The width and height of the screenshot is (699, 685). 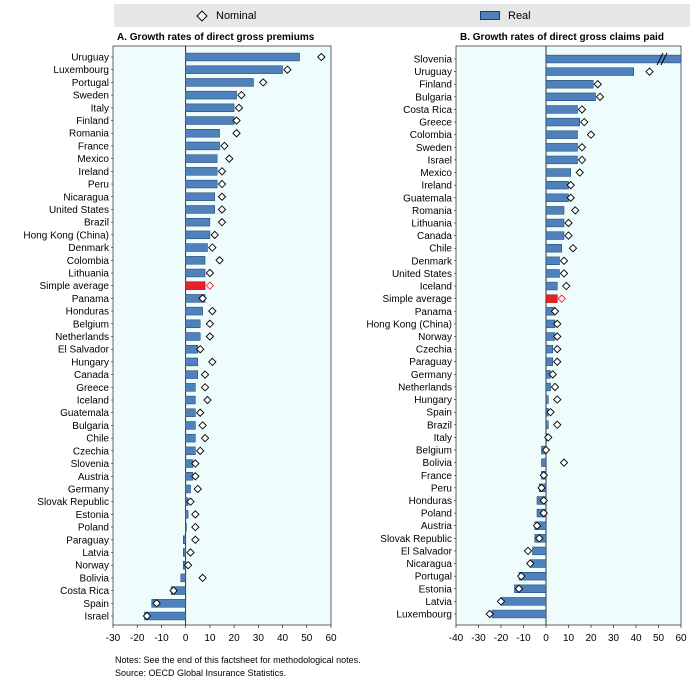 What do you see at coordinates (519, 15) in the screenshot?
I see `legend-real-label: Real` at bounding box center [519, 15].